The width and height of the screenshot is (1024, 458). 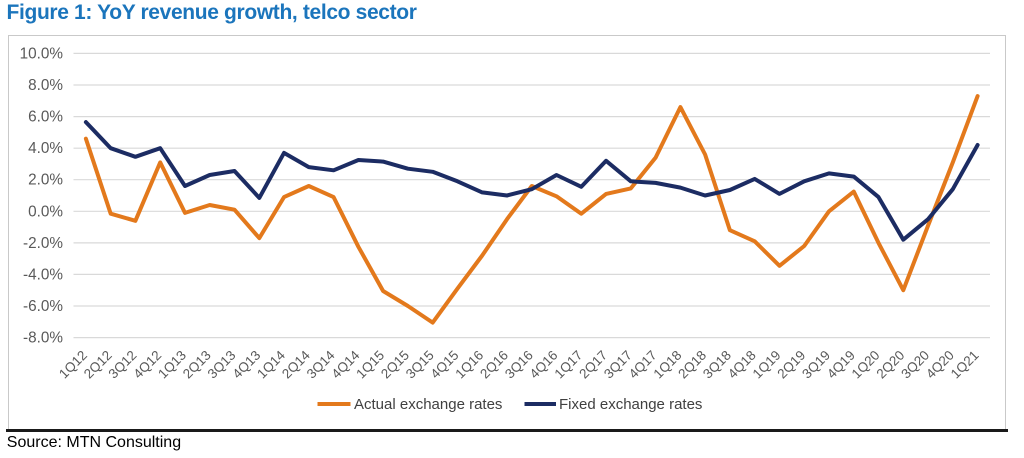 What do you see at coordinates (940, 365) in the screenshot?
I see `svg-text: 4Q20` at bounding box center [940, 365].